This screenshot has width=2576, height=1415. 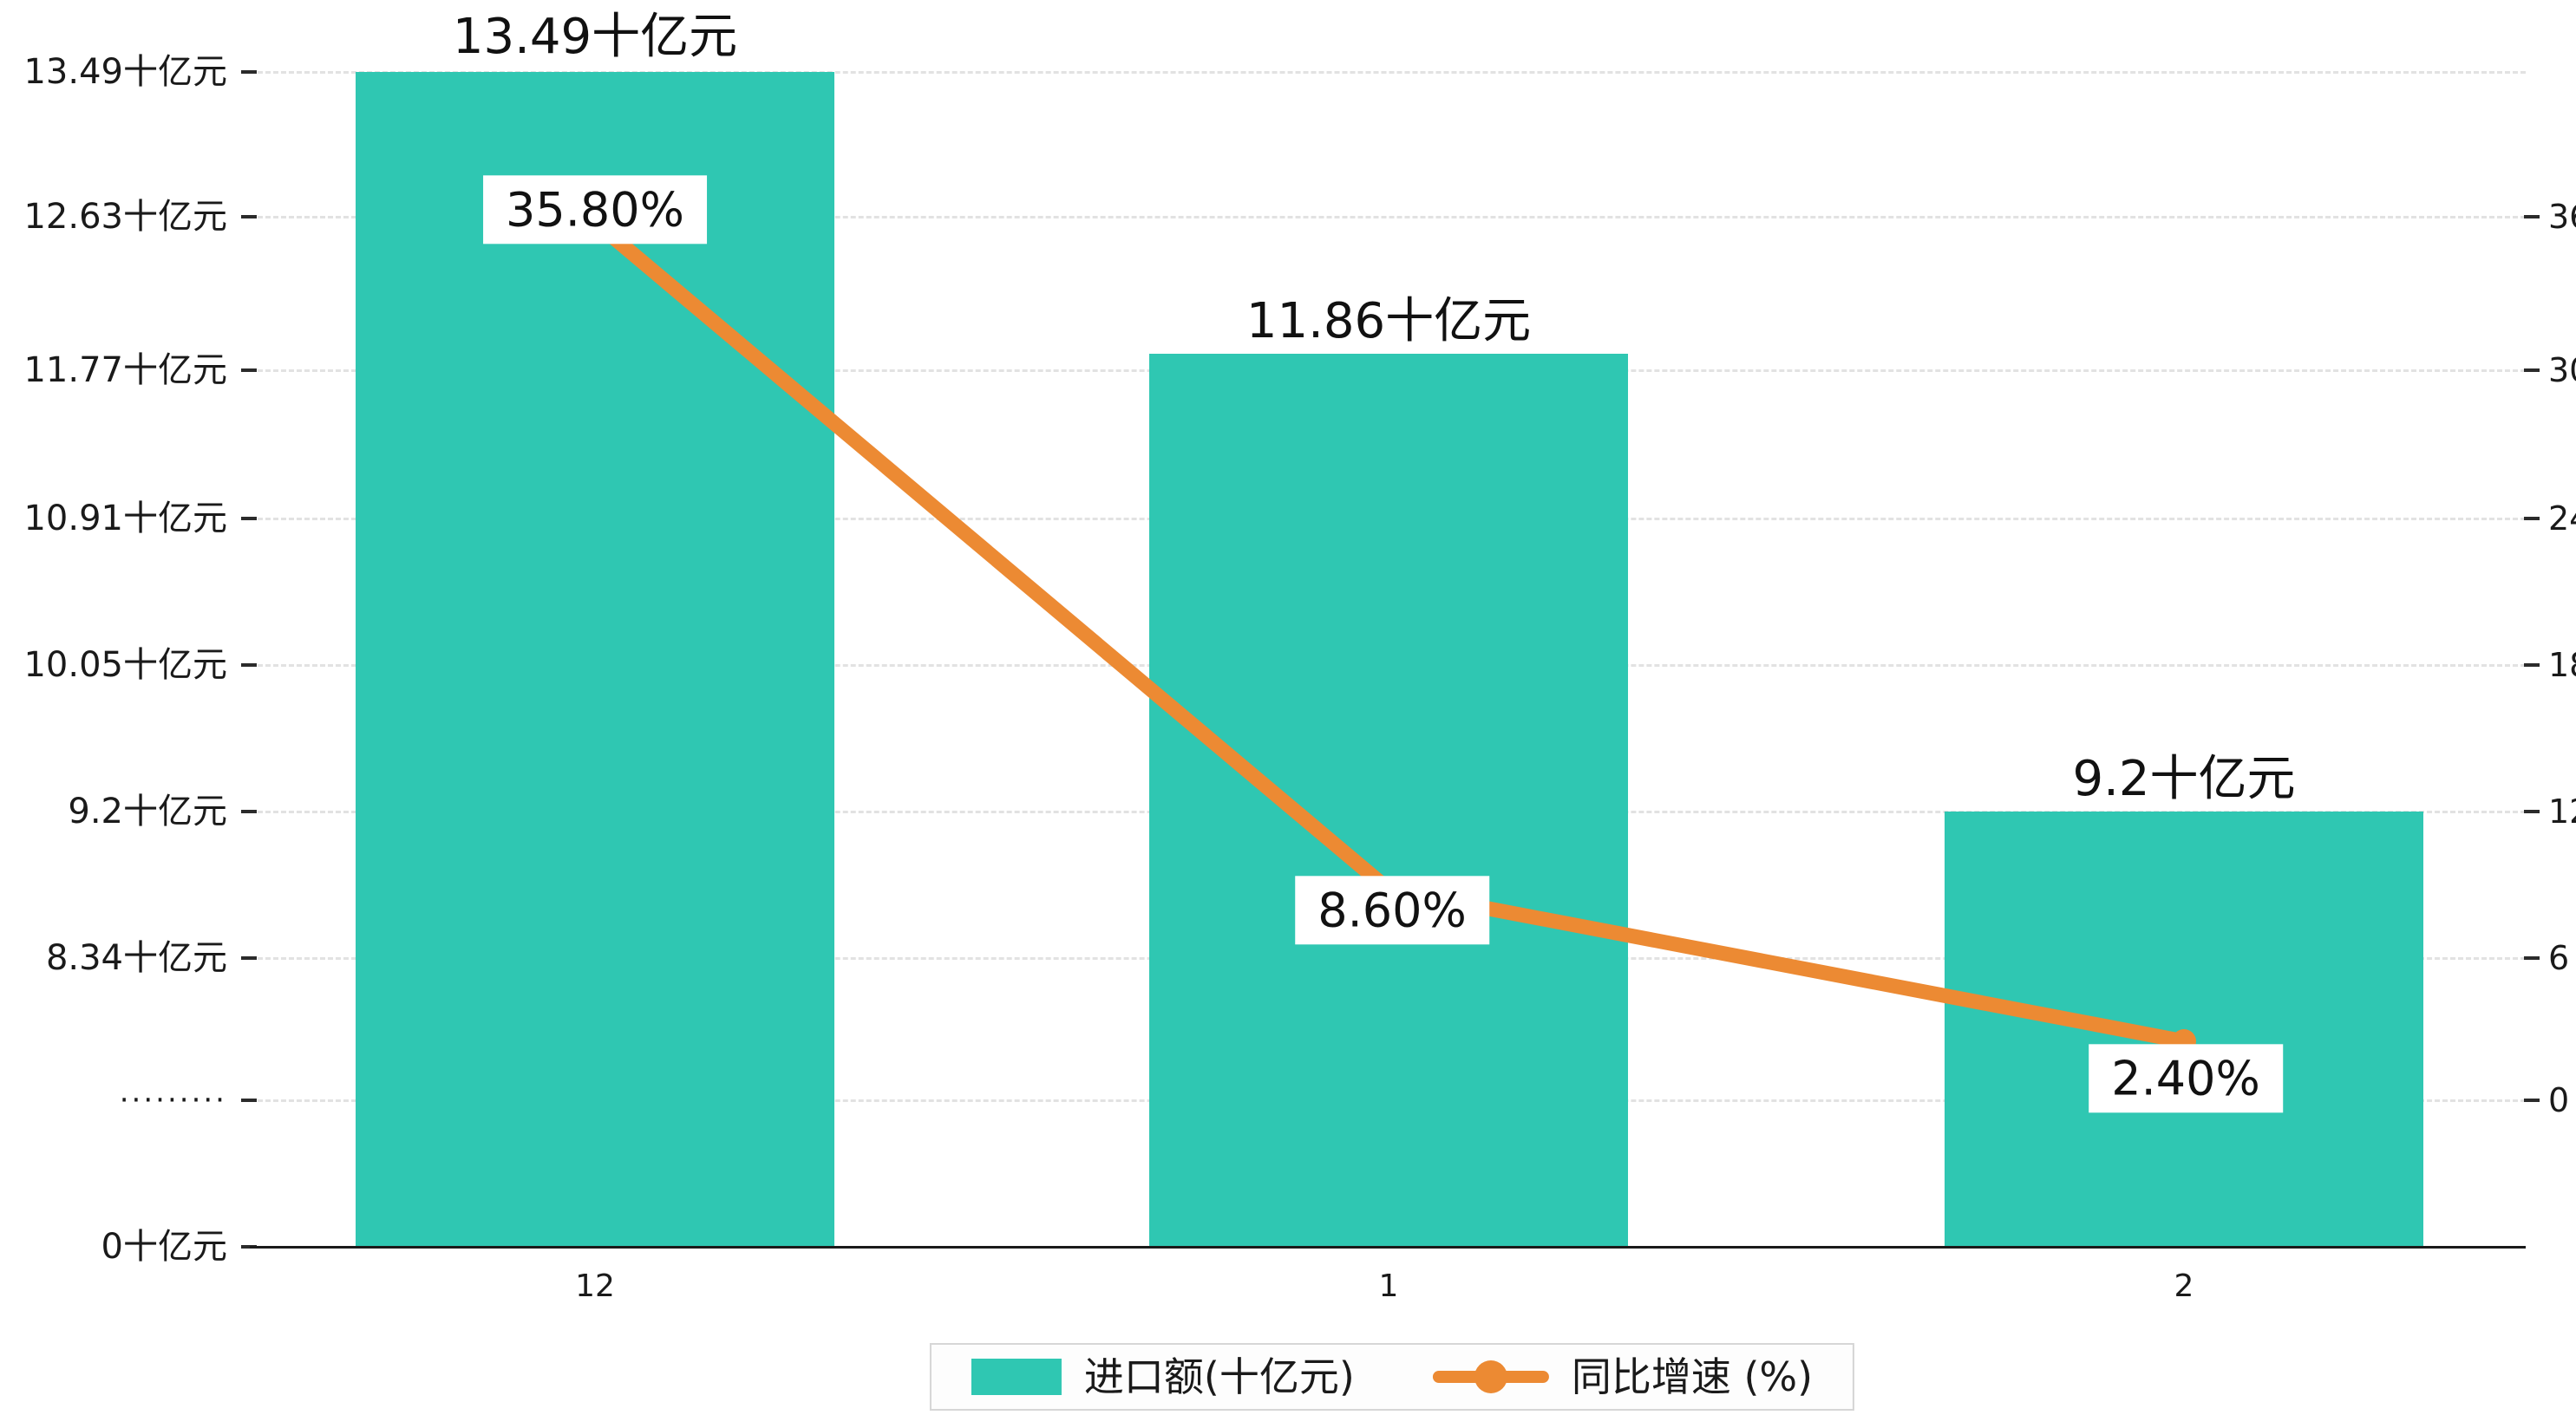 What do you see at coordinates (1388, 1247) in the screenshot?
I see `x-axis-line` at bounding box center [1388, 1247].